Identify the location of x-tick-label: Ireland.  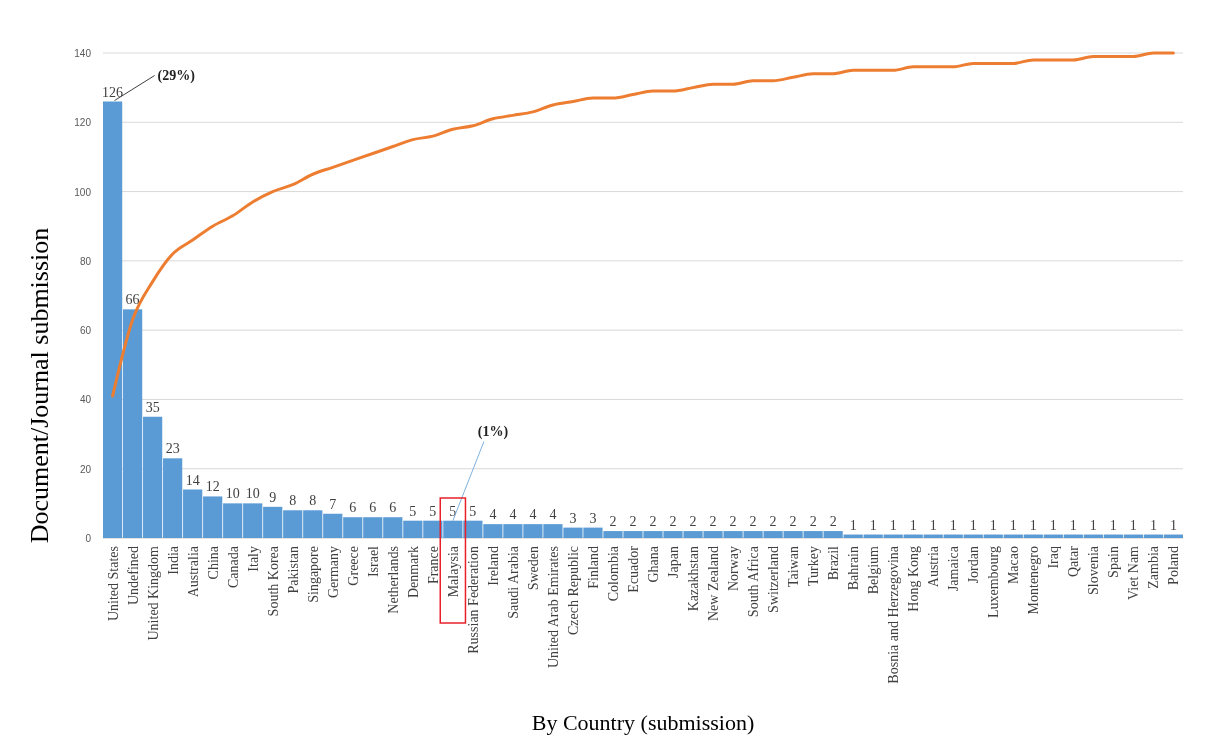
(493, 566).